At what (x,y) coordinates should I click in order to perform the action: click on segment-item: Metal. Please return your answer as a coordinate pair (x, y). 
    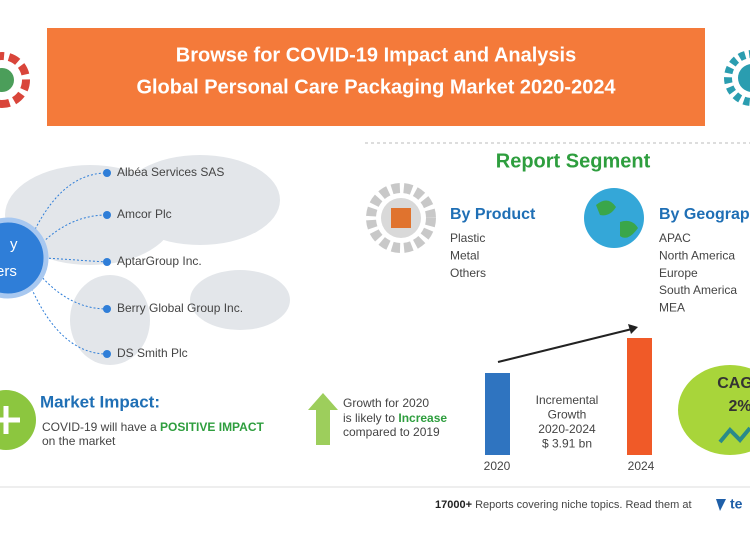
    Looking at the image, I should click on (464, 255).